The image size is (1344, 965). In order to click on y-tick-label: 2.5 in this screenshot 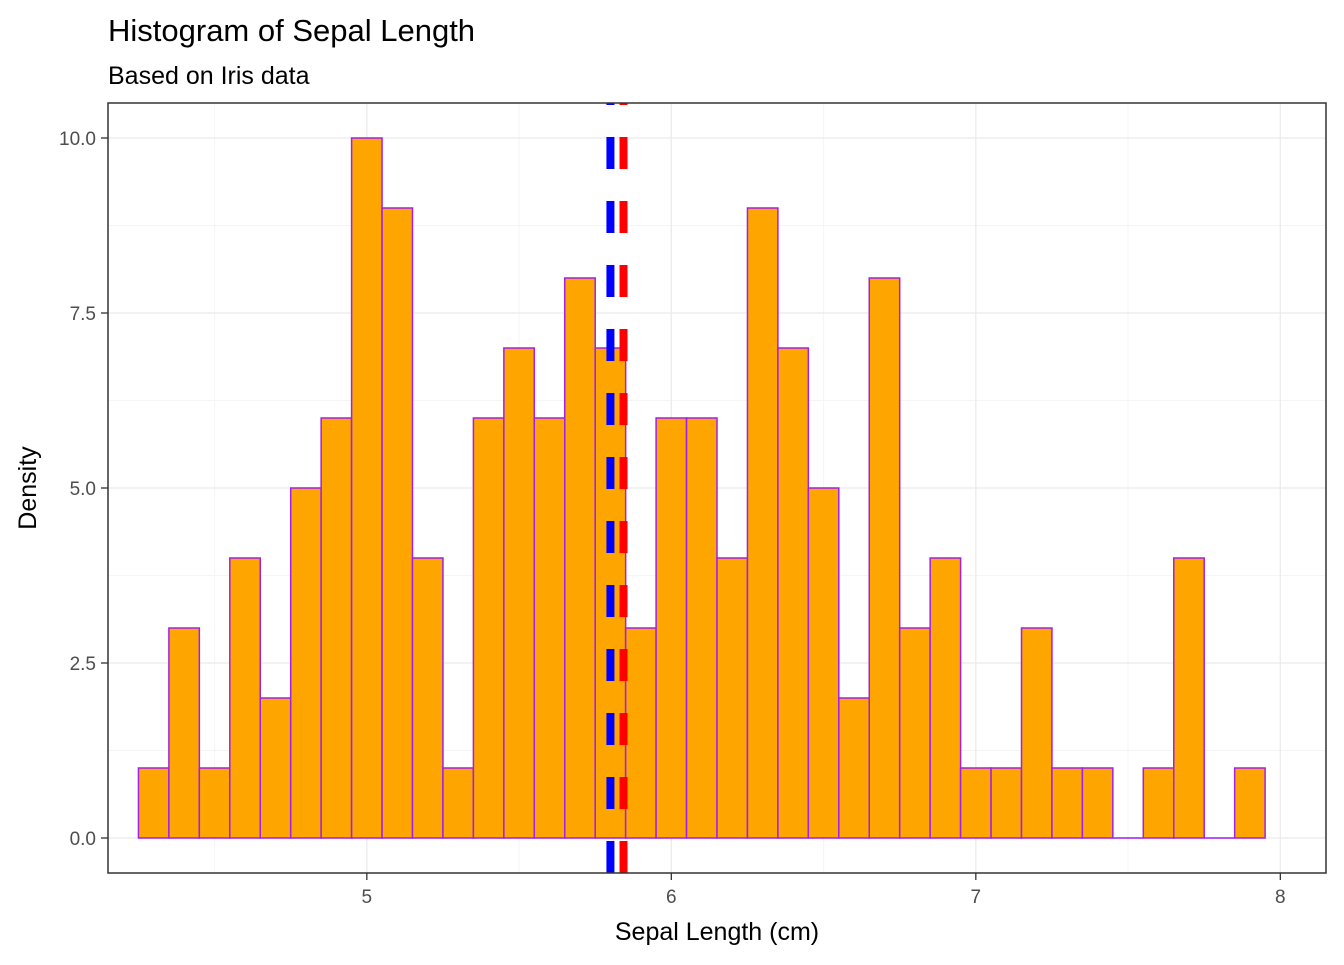, I will do `click(83, 664)`.